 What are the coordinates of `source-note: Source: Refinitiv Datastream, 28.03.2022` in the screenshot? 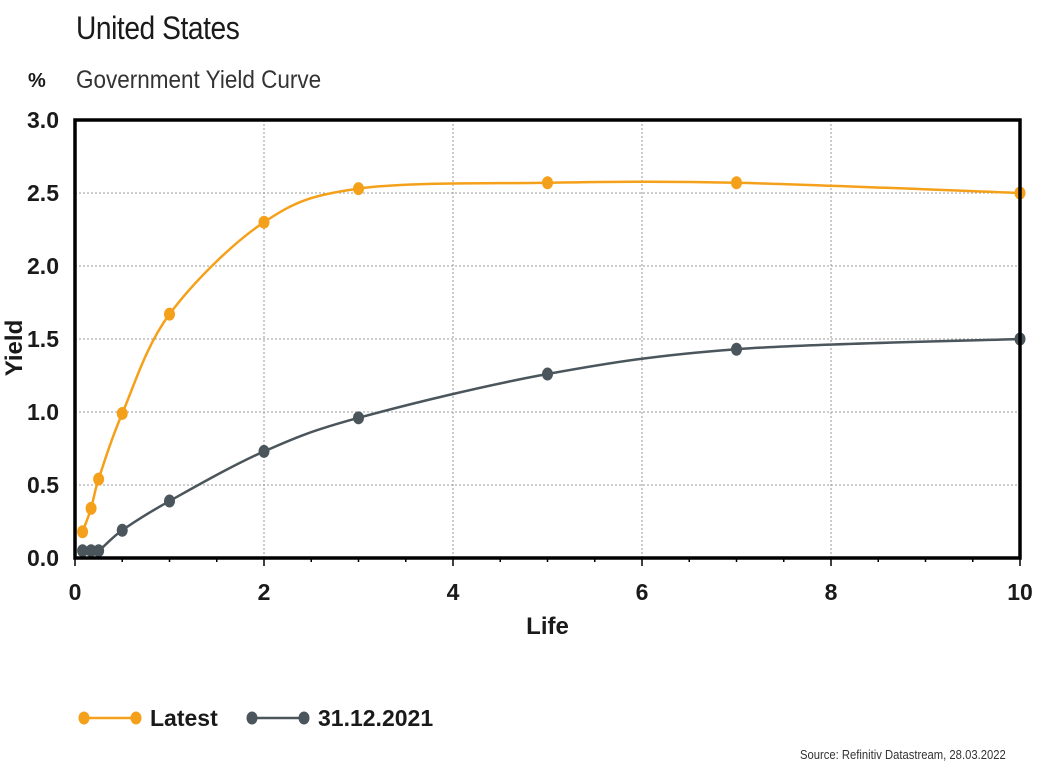 It's located at (903, 755).